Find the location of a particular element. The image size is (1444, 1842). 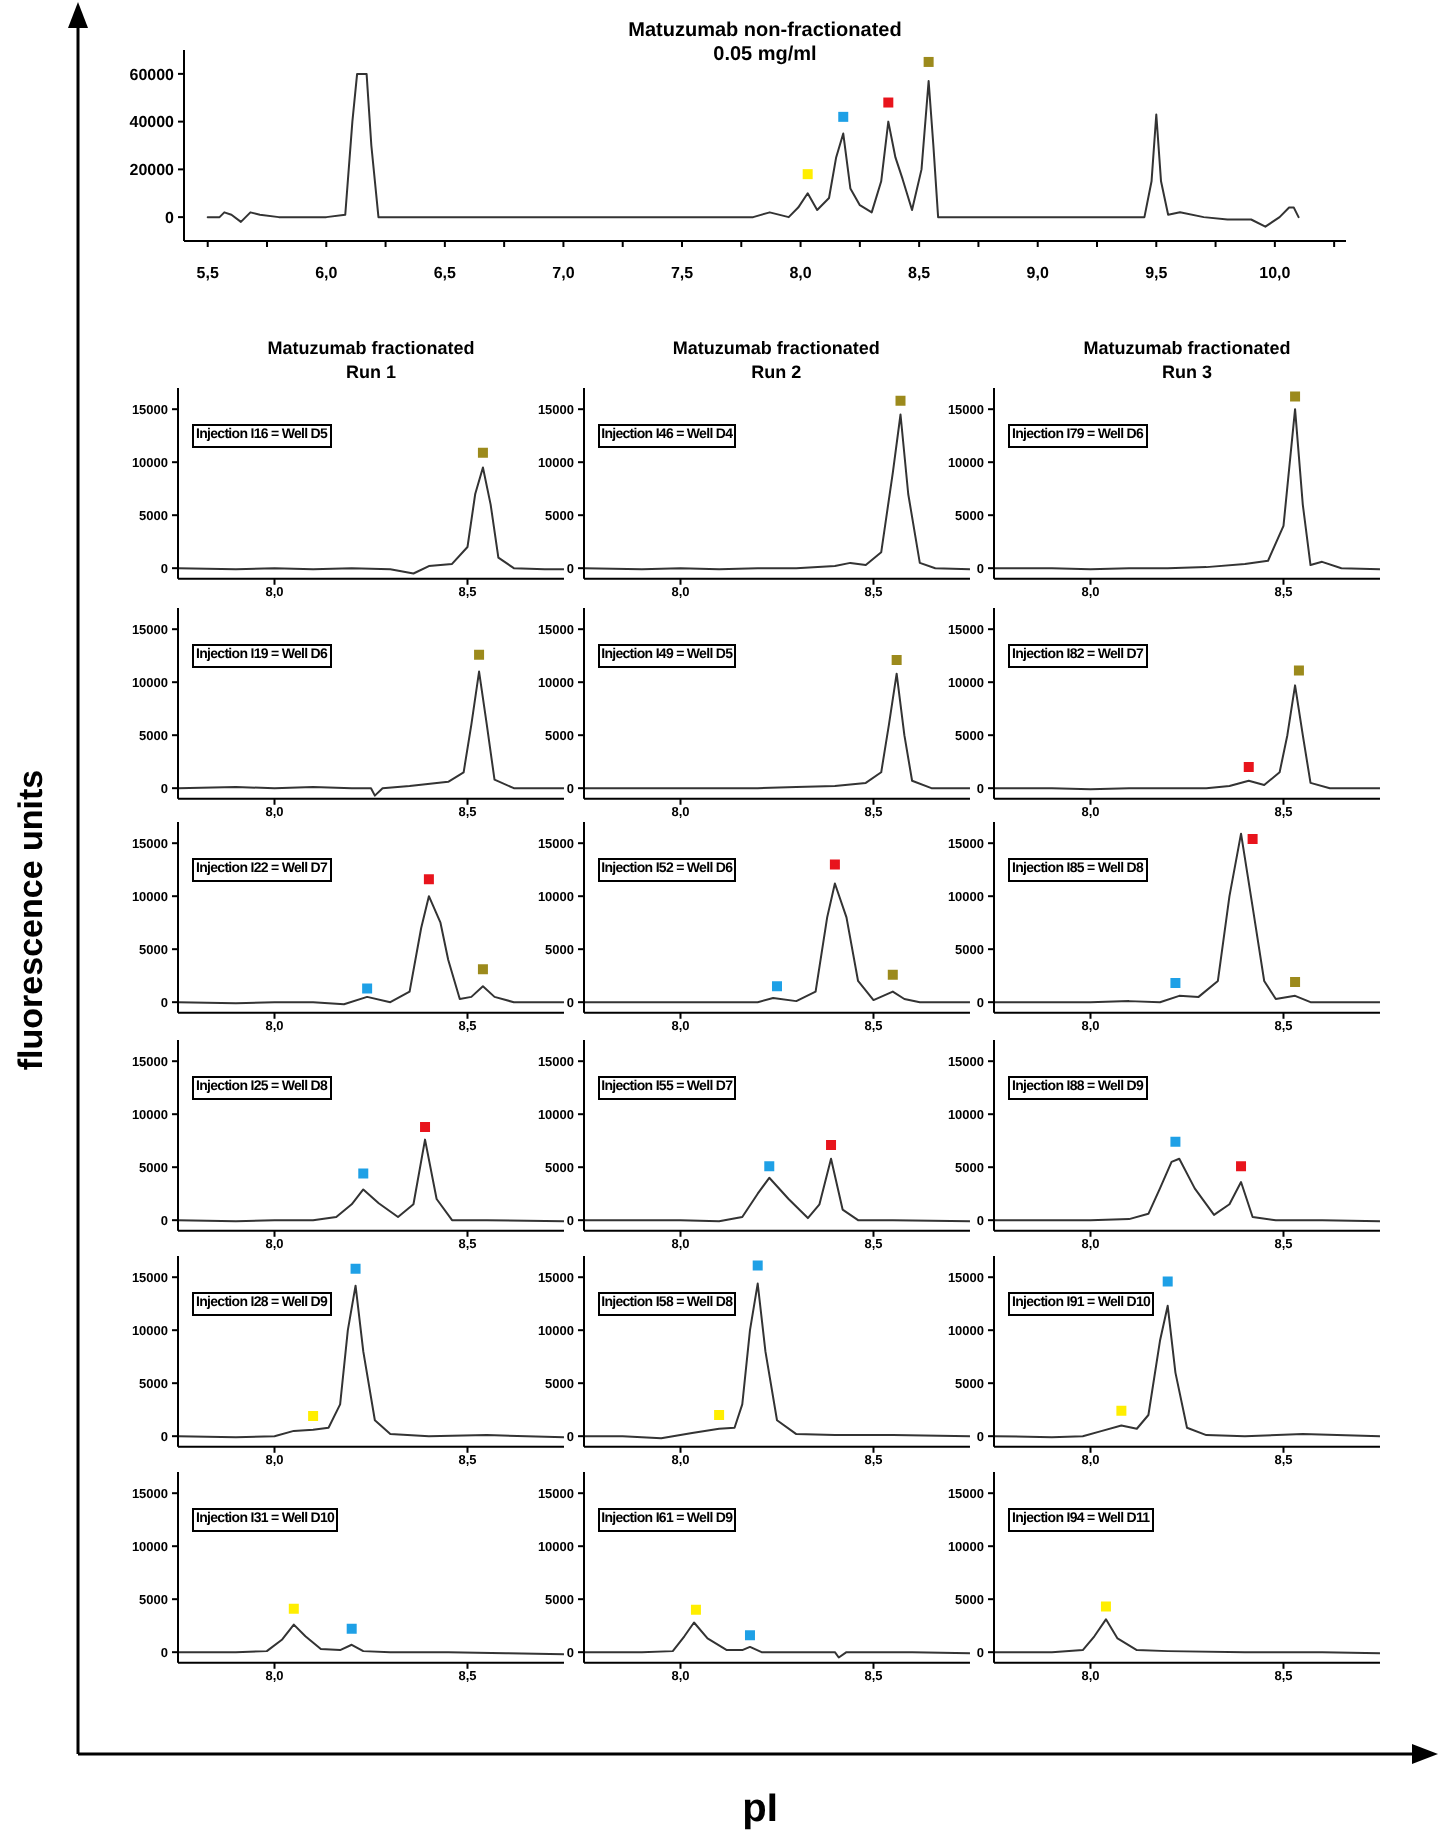

x-tick-label: 8,5 is located at coordinates (920, 272).